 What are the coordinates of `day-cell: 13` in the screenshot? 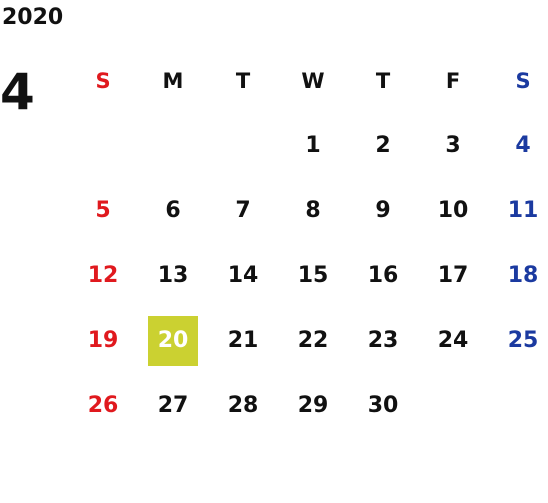 It's located at (173, 275).